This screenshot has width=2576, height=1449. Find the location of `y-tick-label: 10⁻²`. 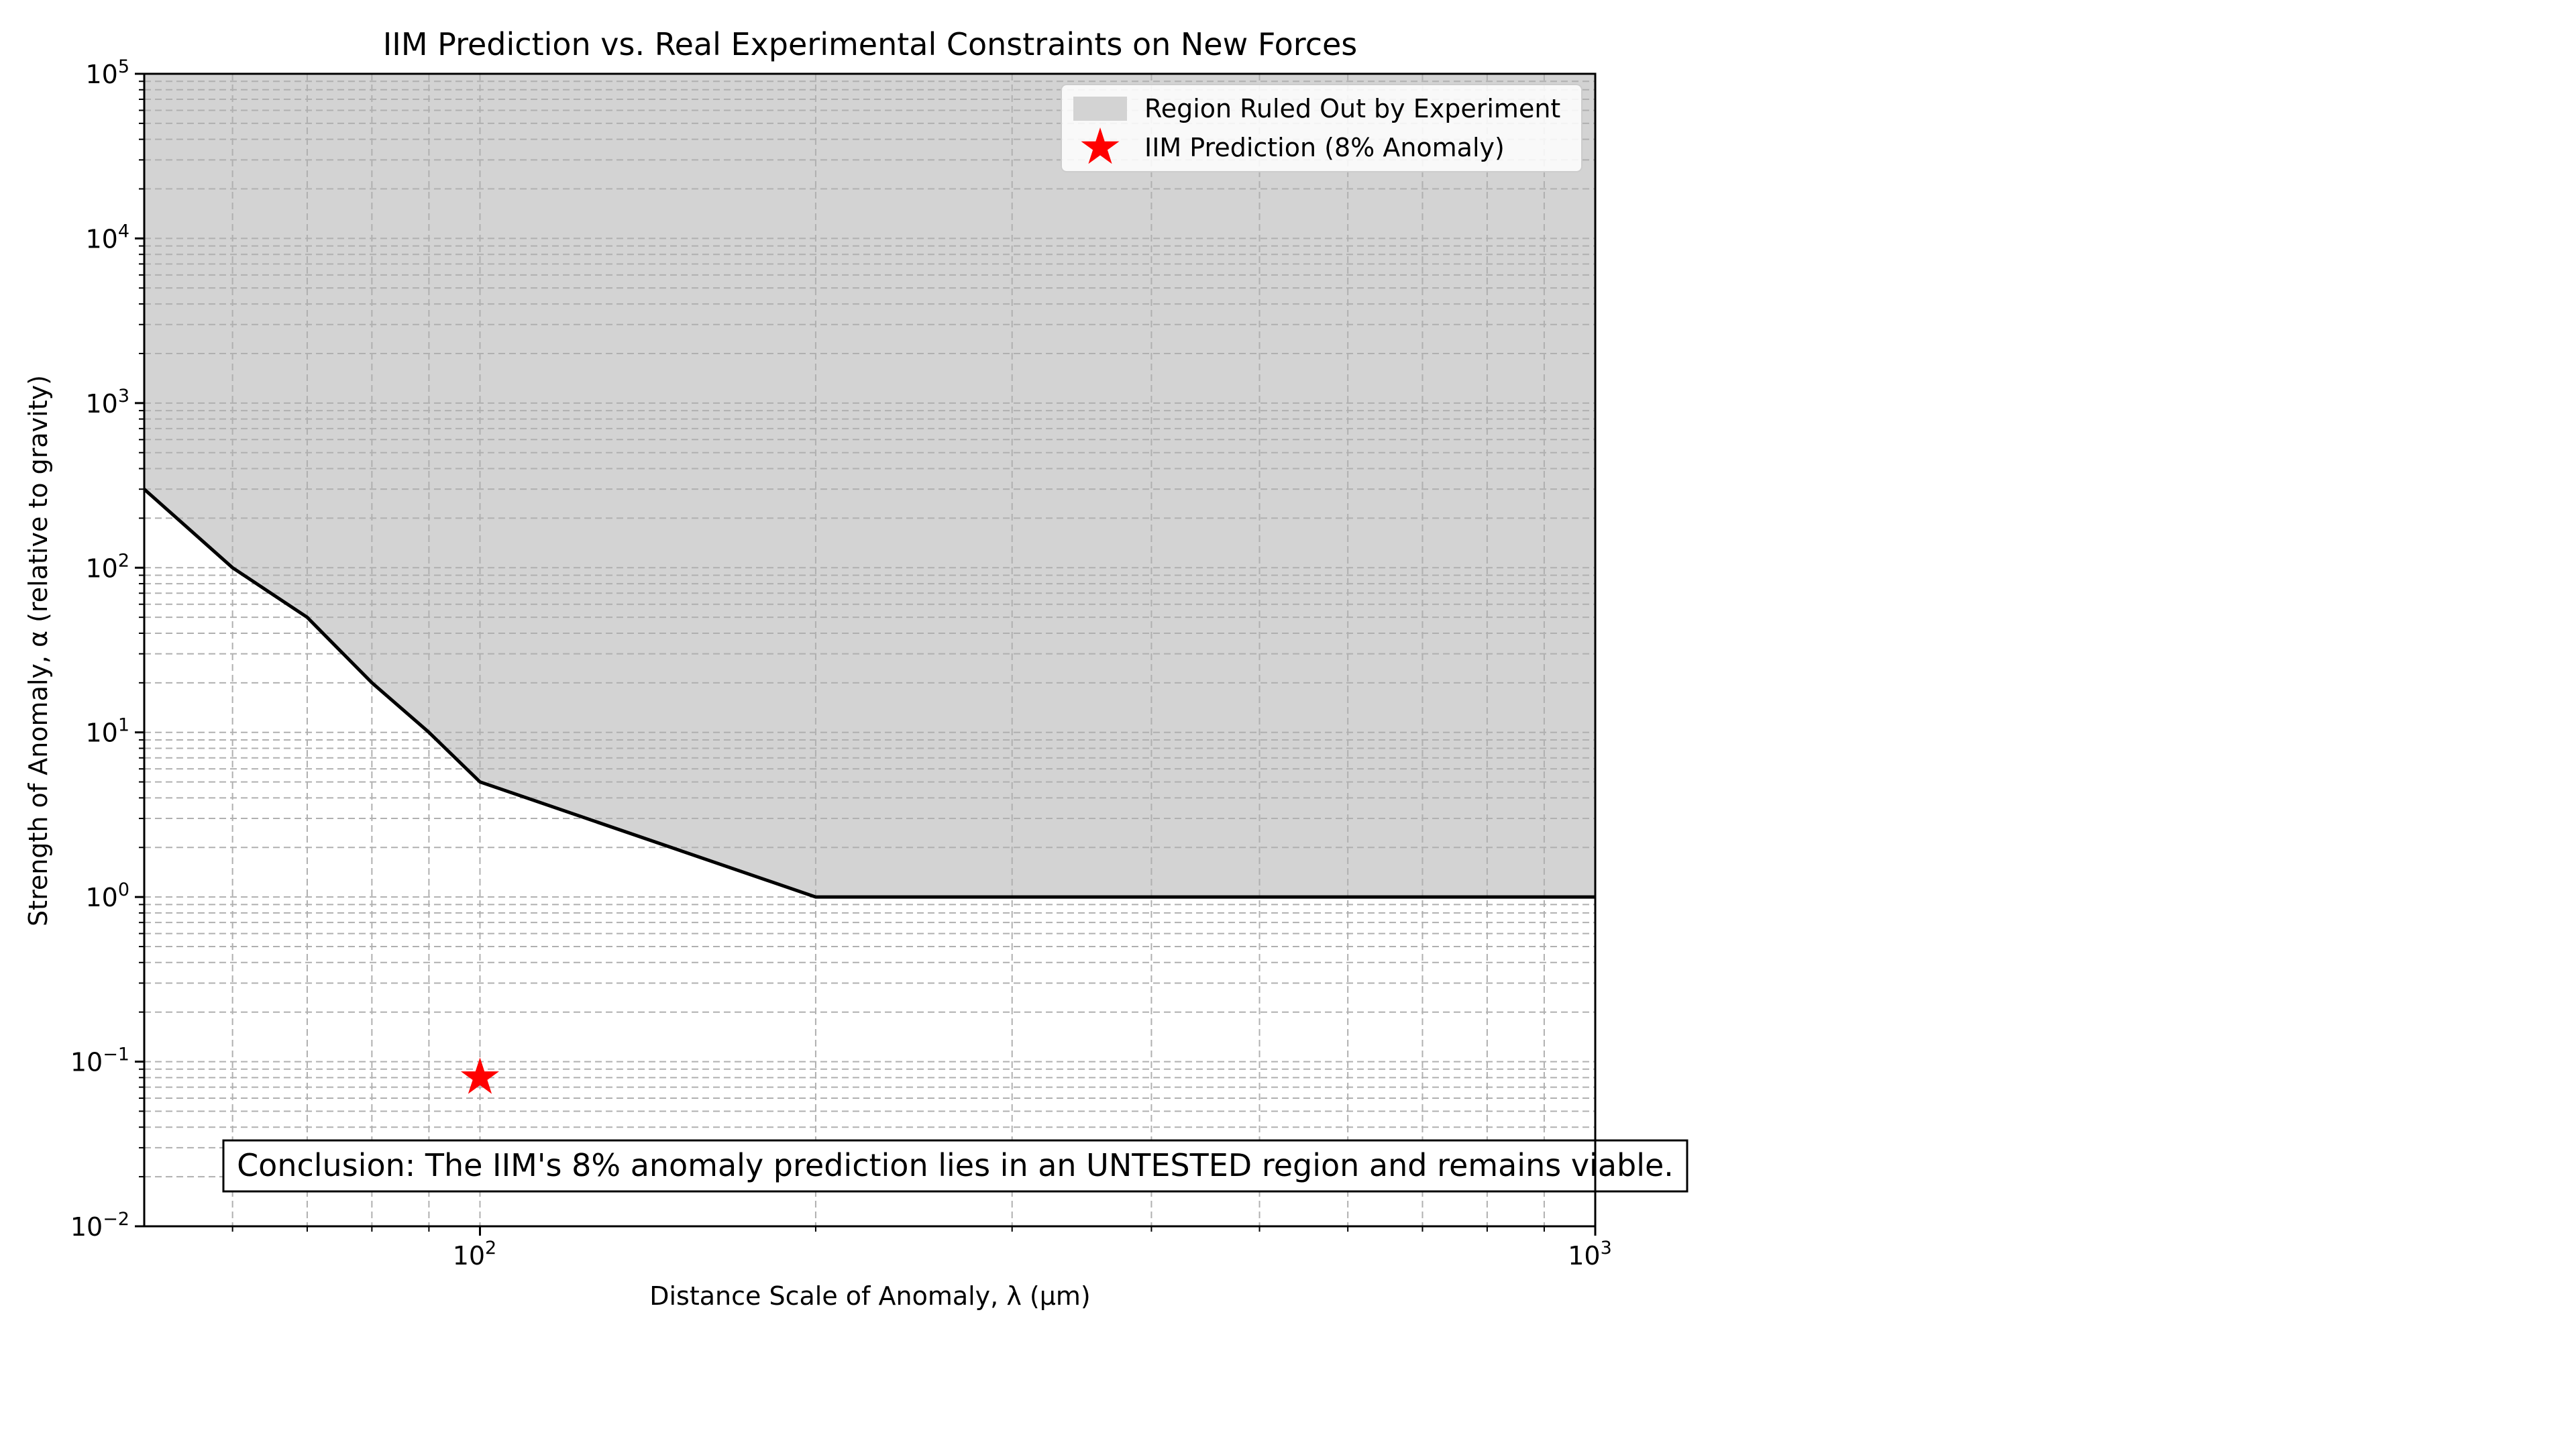

y-tick-label: 10⁻² is located at coordinates (99, 1225).